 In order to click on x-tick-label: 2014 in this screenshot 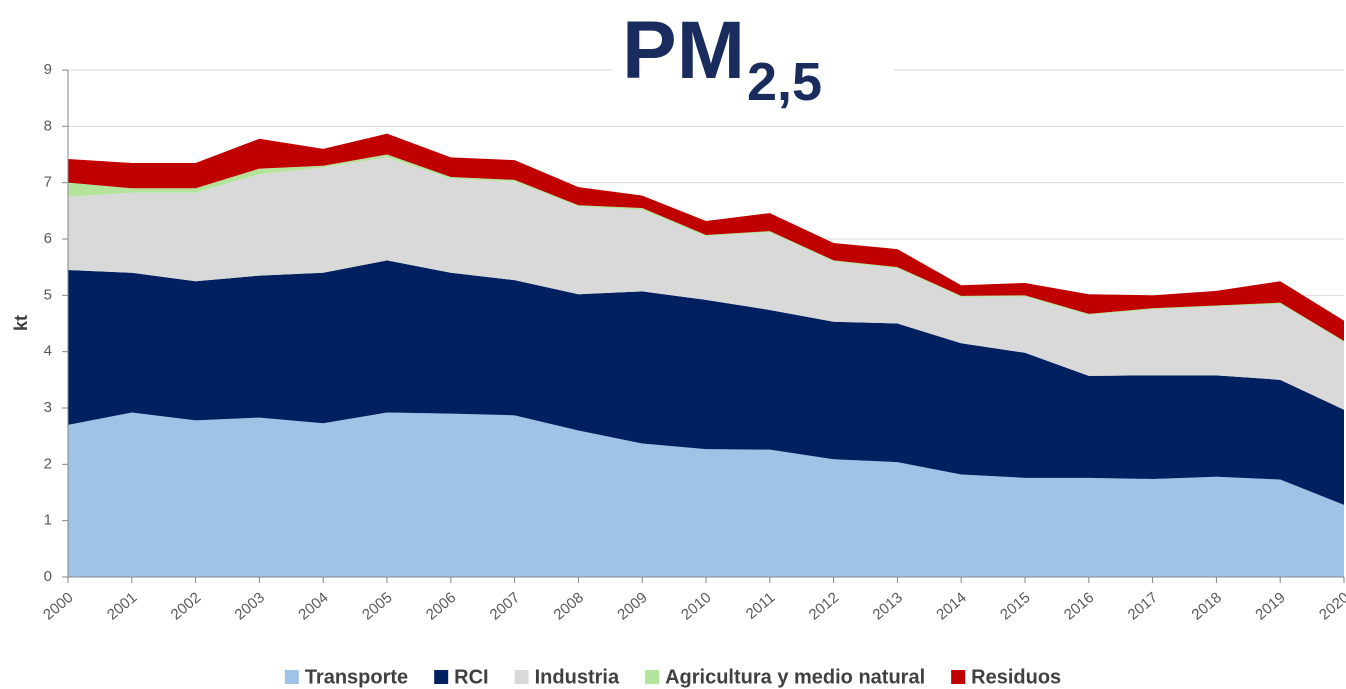, I will do `click(951, 606)`.